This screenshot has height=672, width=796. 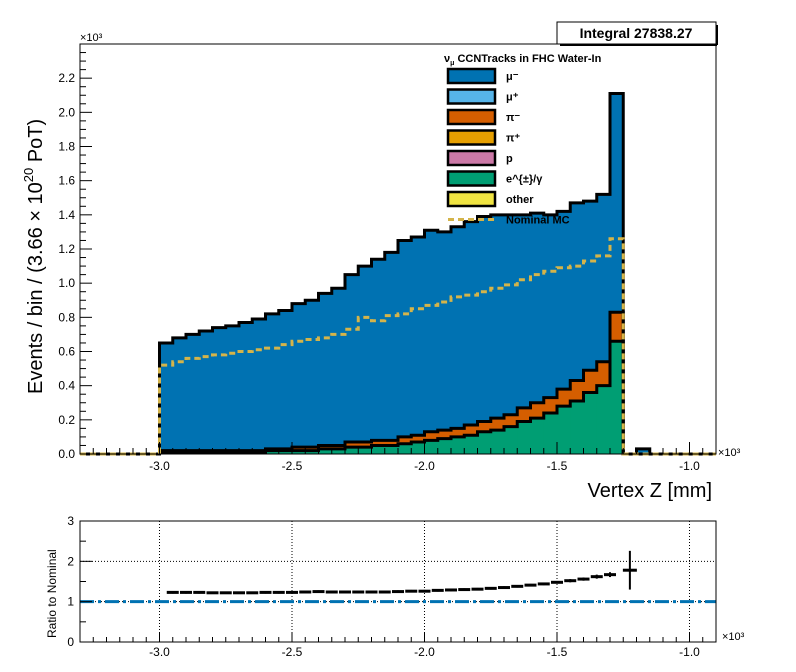 I want to click on y-tick-label: 2.2, so click(x=66, y=78).